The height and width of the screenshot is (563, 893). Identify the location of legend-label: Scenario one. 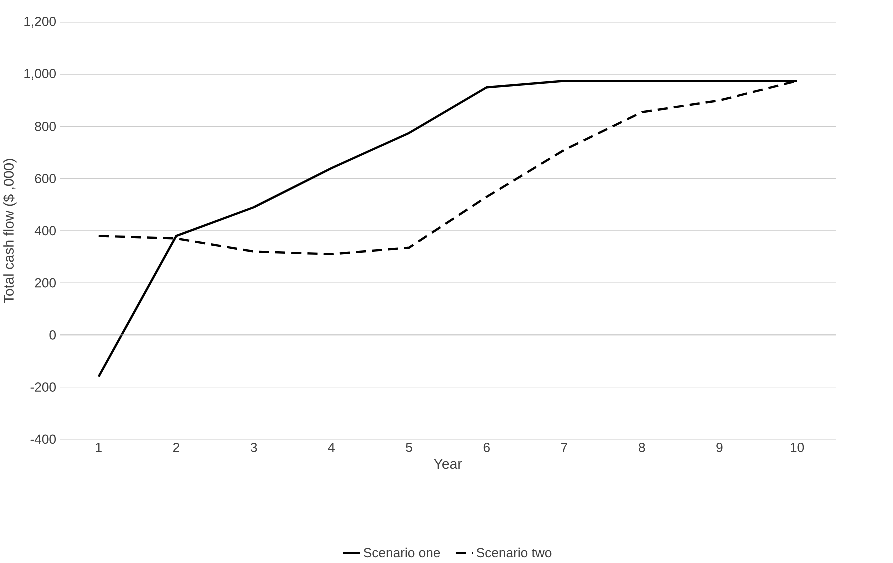
(402, 553).